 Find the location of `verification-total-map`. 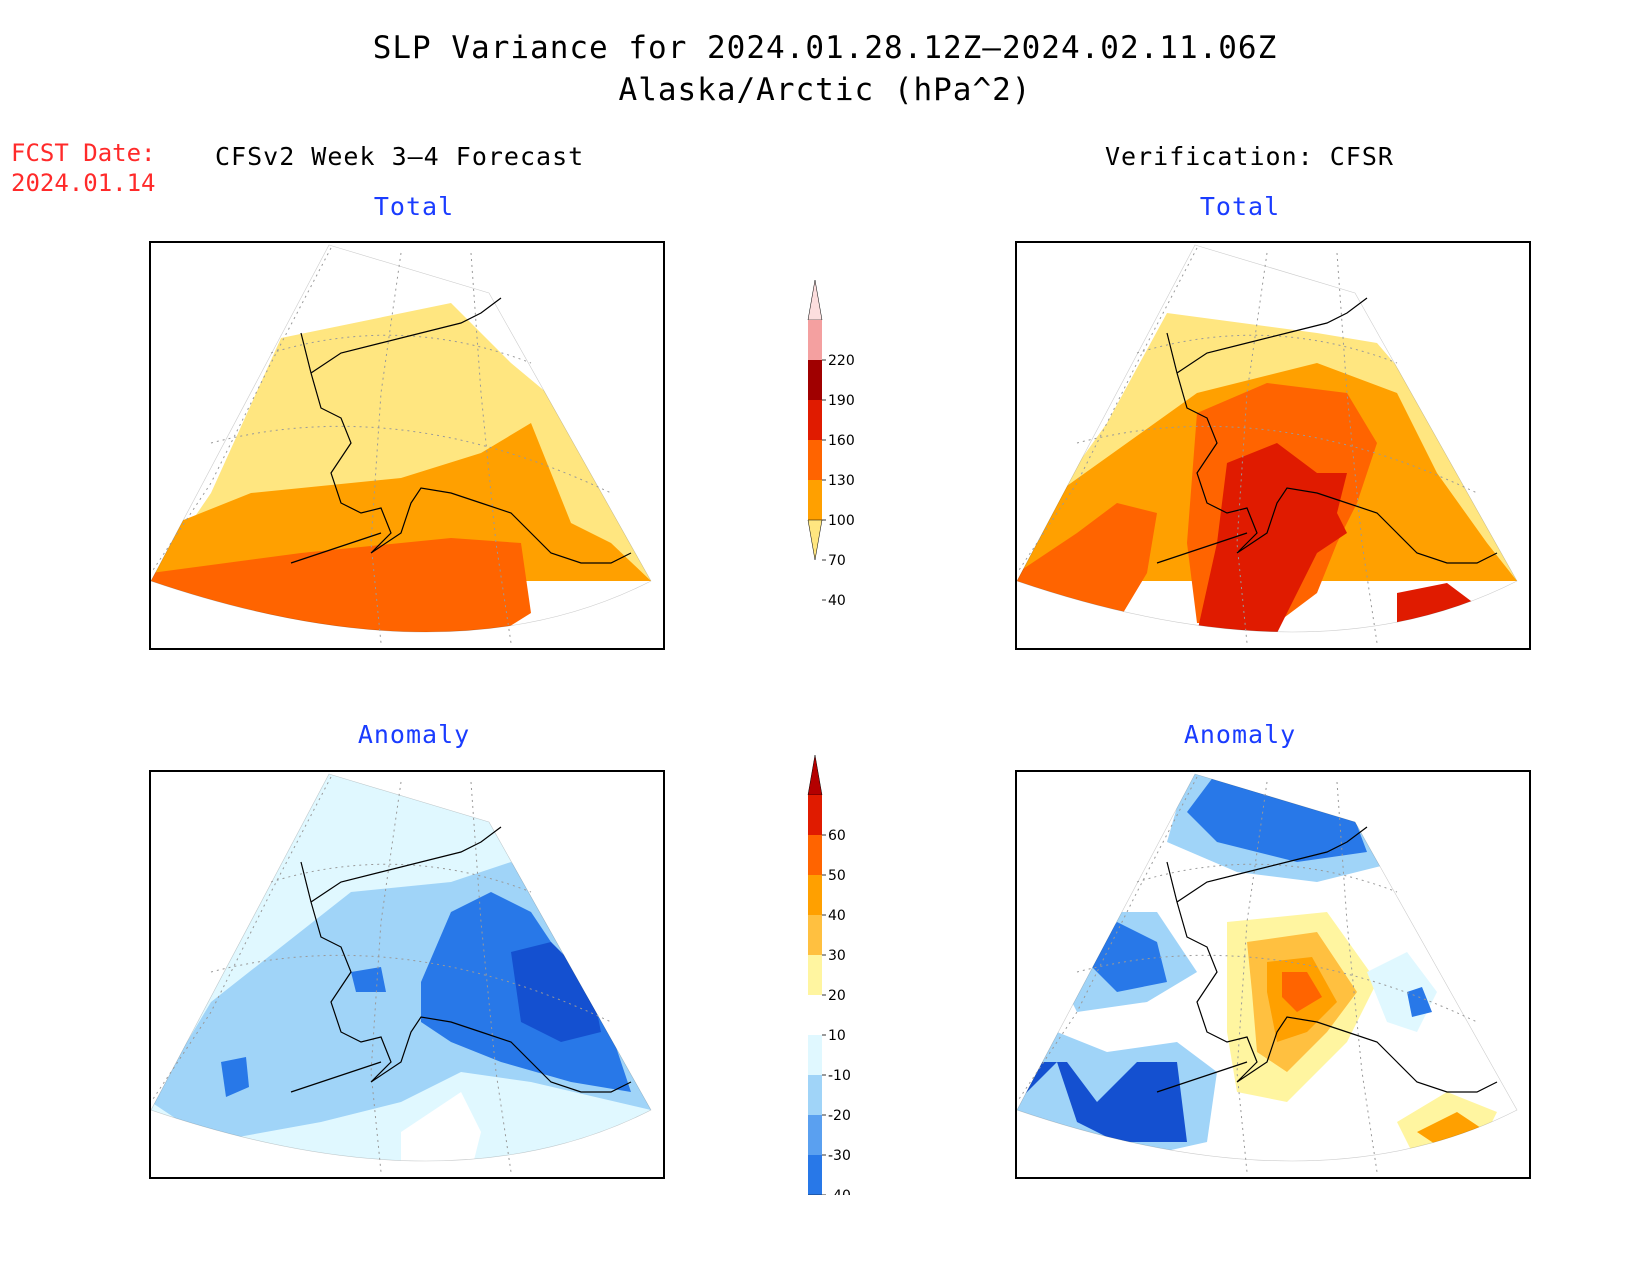

verification-total-map is located at coordinates (1273, 445).